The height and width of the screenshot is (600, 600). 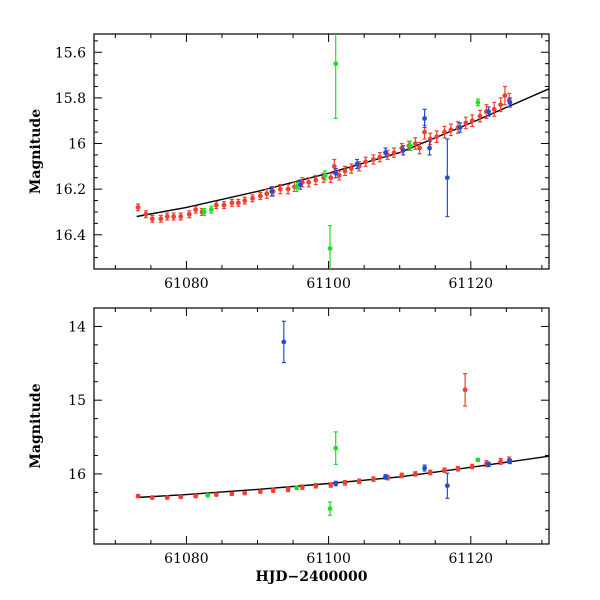 I want to click on top-model-curve, so click(x=342, y=153).